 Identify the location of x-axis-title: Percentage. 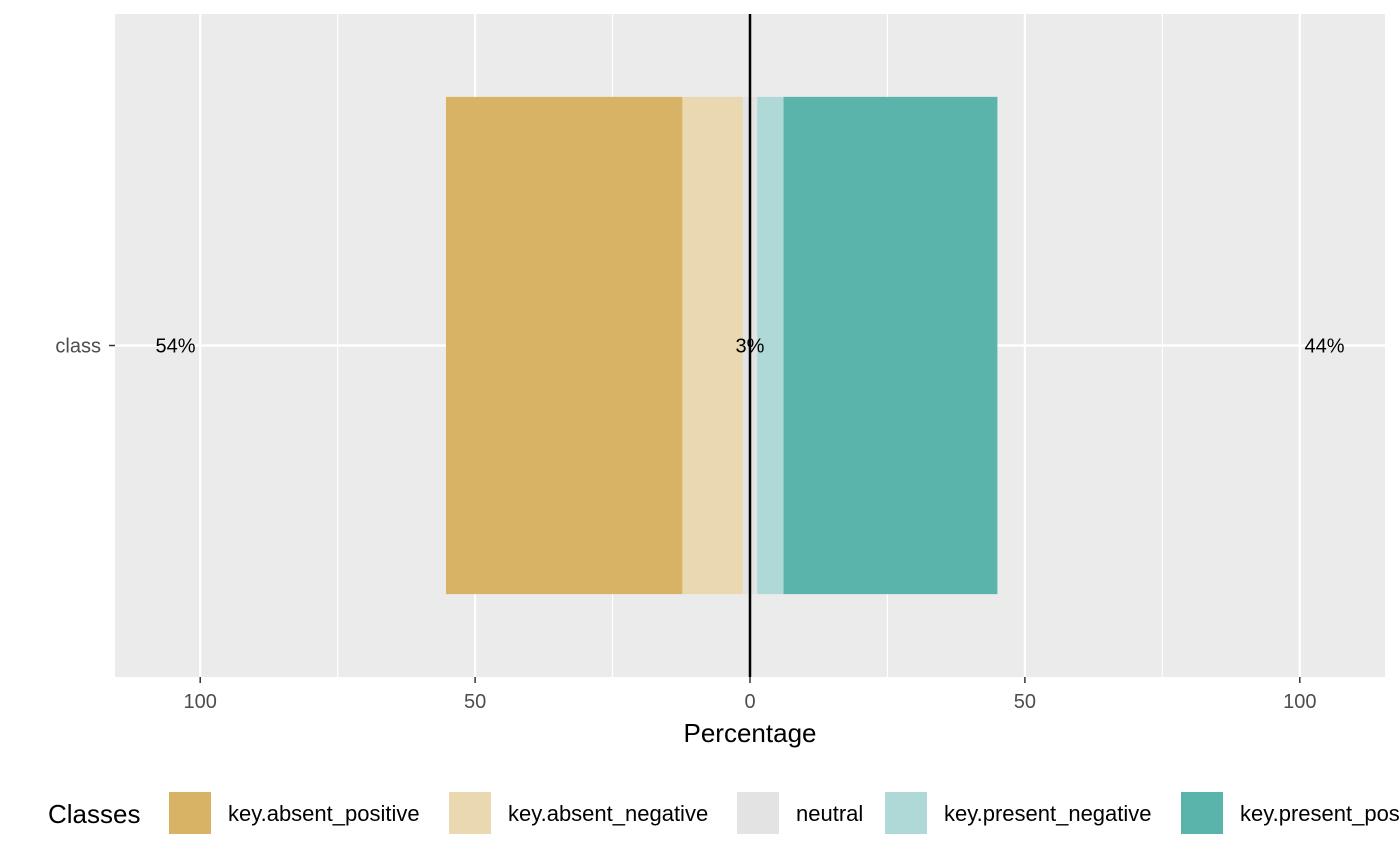
(750, 733).